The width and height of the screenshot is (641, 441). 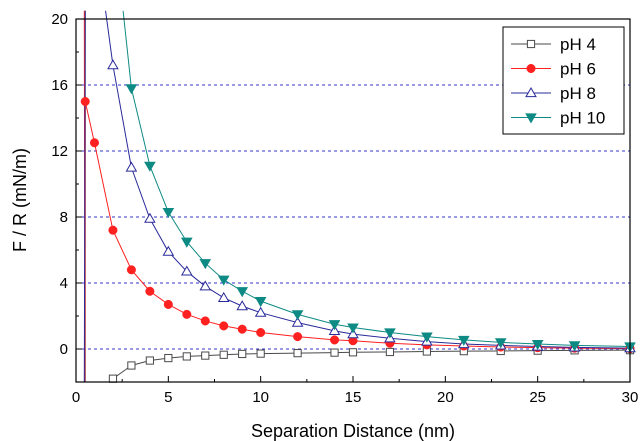 What do you see at coordinates (20, 200) in the screenshot?
I see `y-axis-title: F / R (mN/m)` at bounding box center [20, 200].